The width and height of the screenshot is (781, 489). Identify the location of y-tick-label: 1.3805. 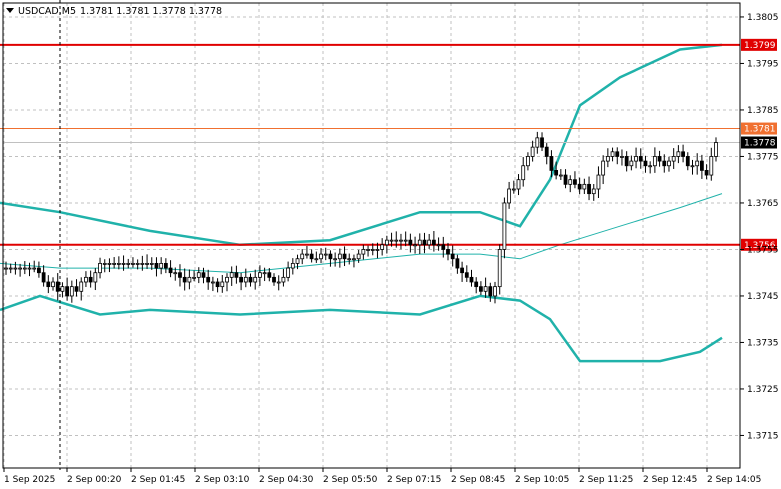
(763, 18).